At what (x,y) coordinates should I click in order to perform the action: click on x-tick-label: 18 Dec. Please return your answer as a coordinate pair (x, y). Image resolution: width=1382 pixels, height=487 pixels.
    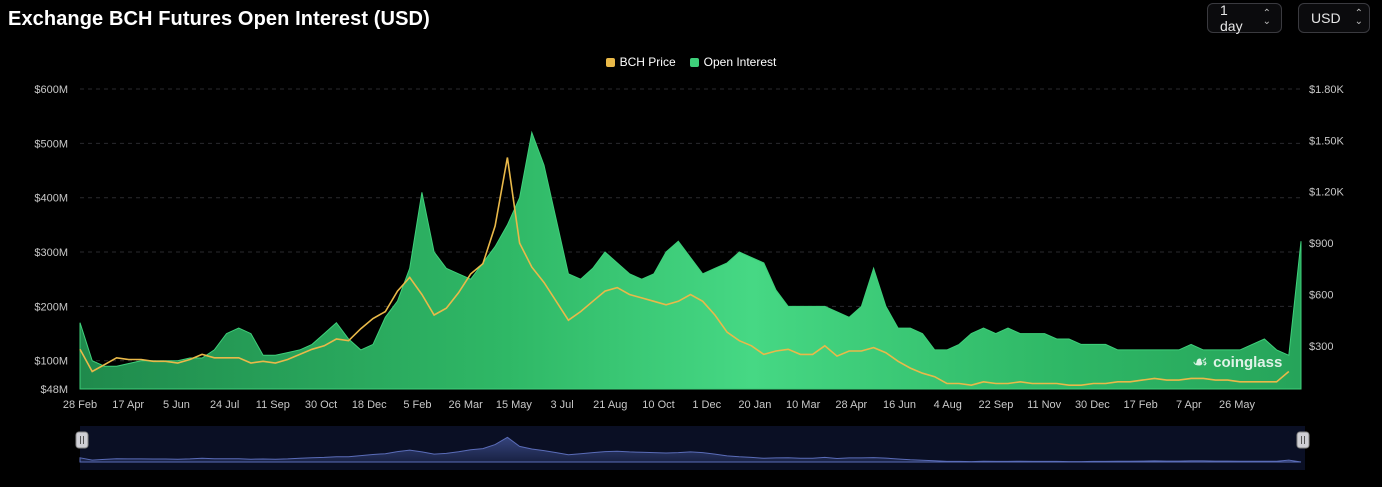
    Looking at the image, I should click on (369, 405).